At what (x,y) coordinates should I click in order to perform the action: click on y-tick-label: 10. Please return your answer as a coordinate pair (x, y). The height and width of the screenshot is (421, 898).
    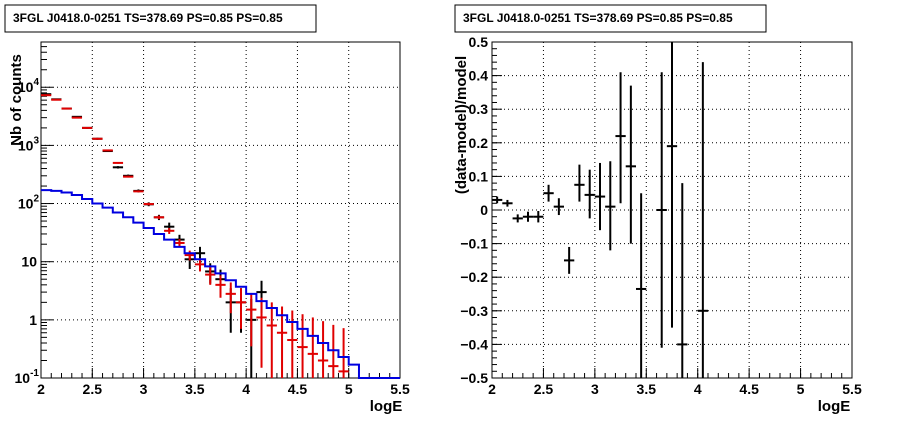
    Looking at the image, I should click on (29, 262).